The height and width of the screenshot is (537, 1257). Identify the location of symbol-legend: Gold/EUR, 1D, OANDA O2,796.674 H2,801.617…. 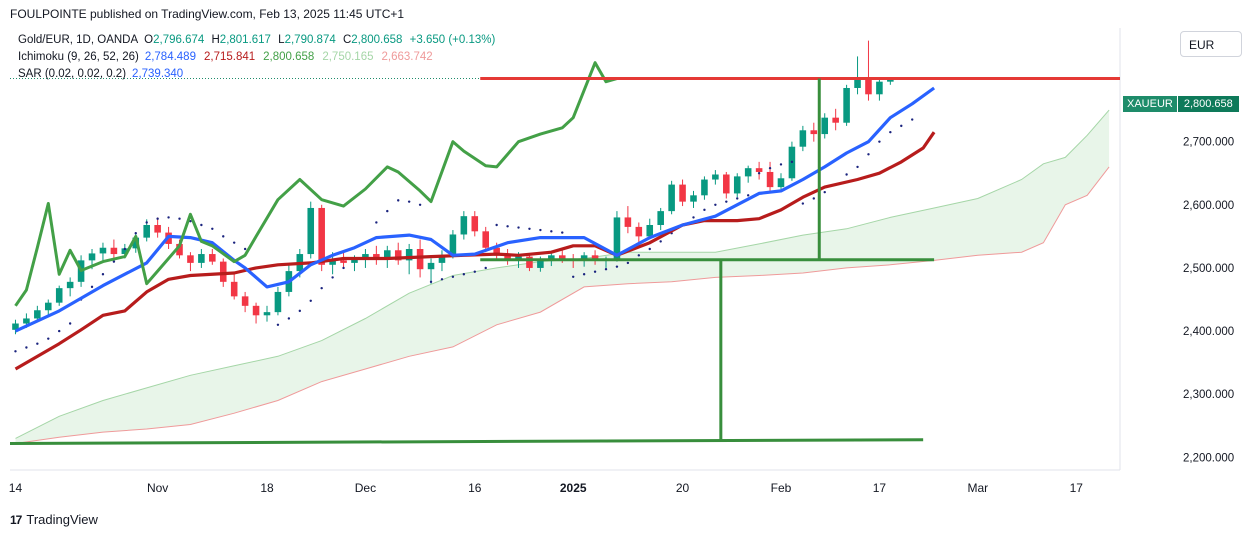
(258, 40).